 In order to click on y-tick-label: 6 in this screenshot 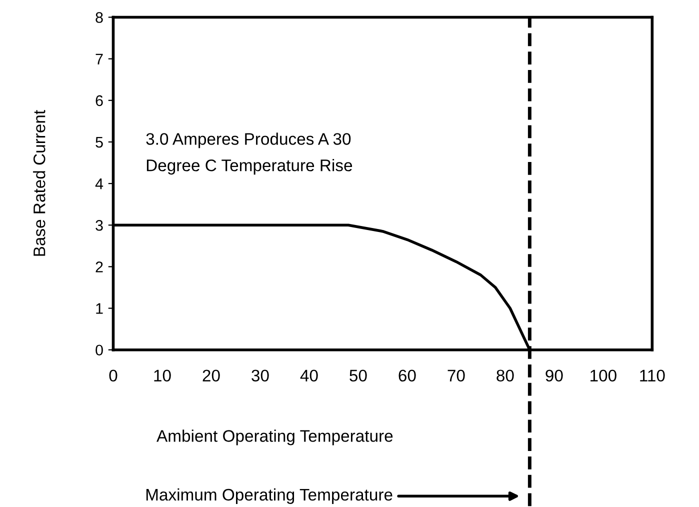, I will do `click(99, 100)`.